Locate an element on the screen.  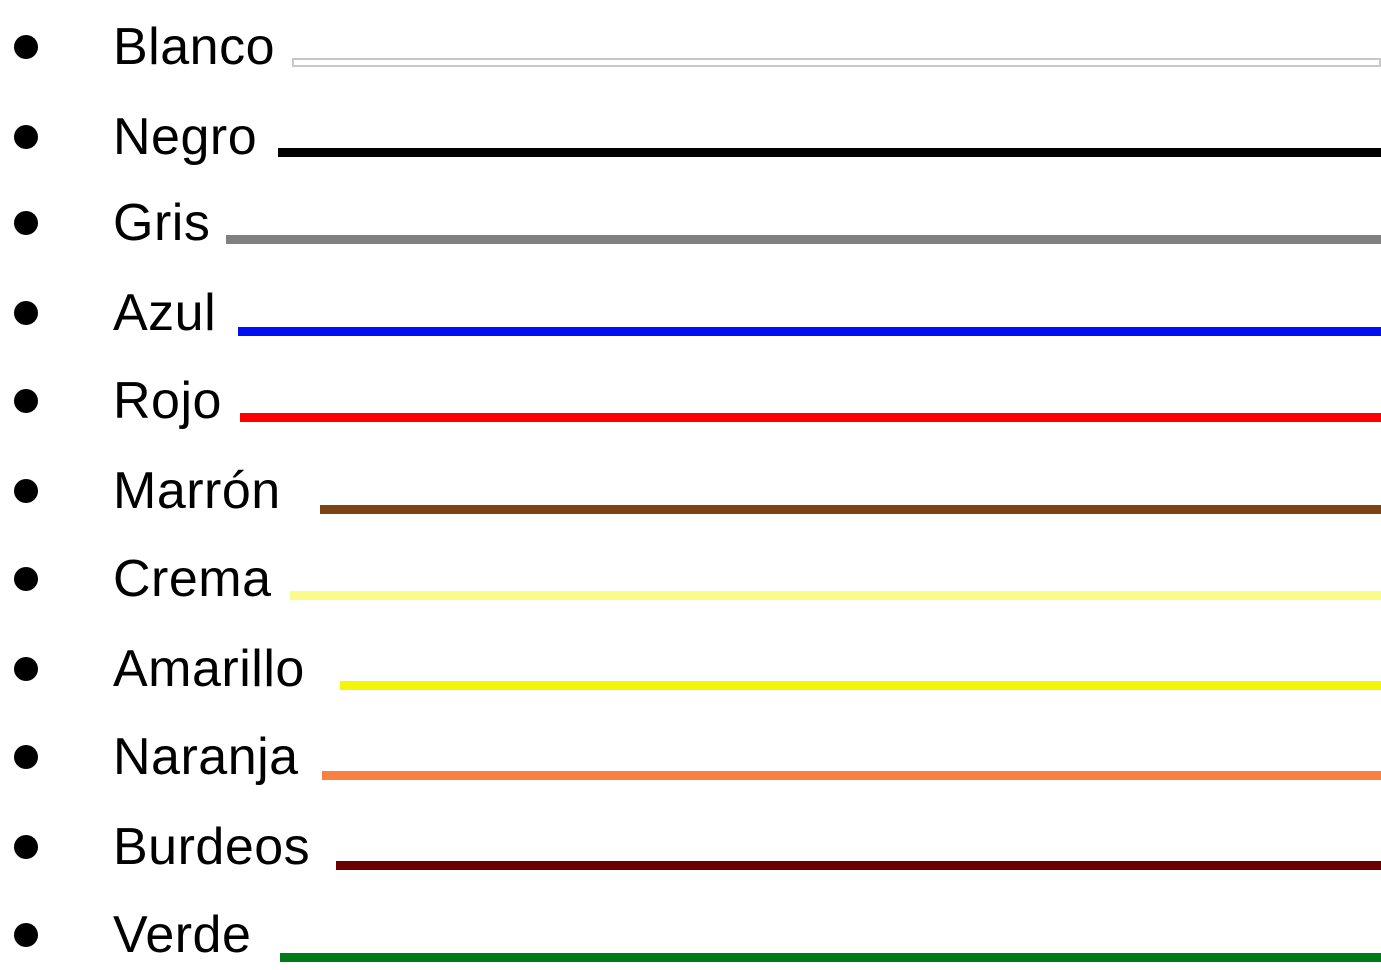
color-label: Rojo is located at coordinates (167, 401).